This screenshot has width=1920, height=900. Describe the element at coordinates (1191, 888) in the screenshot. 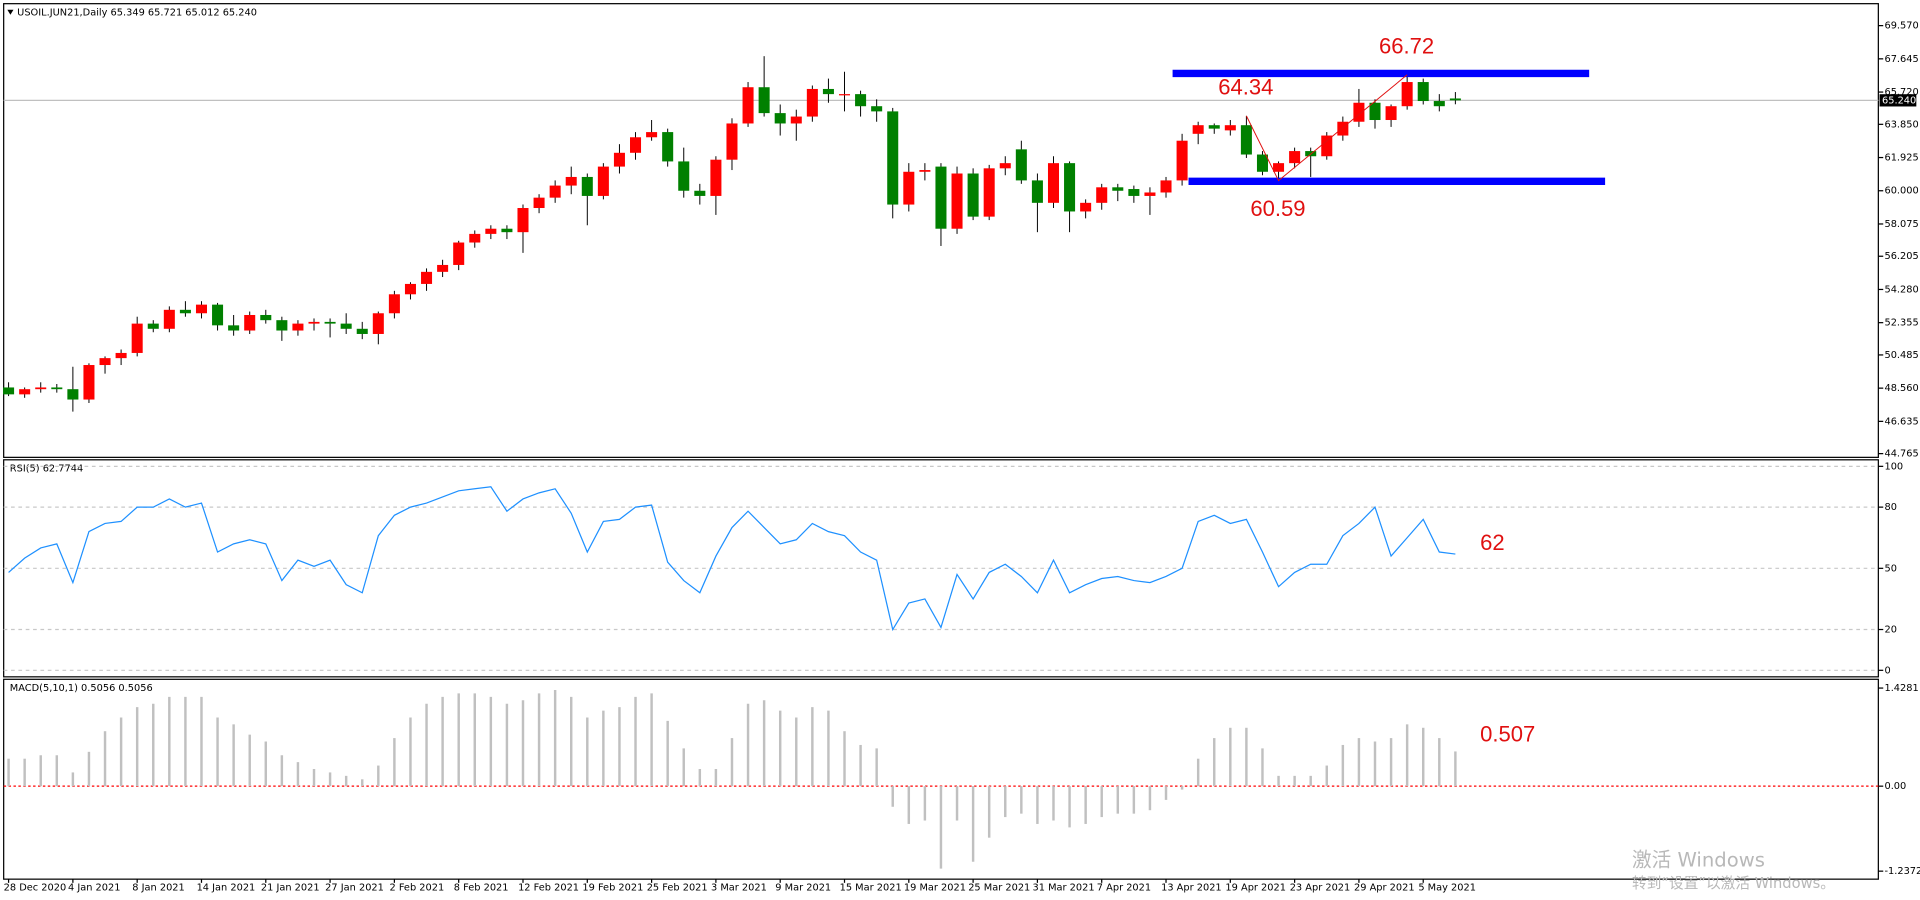

I see `x-tick-label: 13 Apr 2021` at that location.